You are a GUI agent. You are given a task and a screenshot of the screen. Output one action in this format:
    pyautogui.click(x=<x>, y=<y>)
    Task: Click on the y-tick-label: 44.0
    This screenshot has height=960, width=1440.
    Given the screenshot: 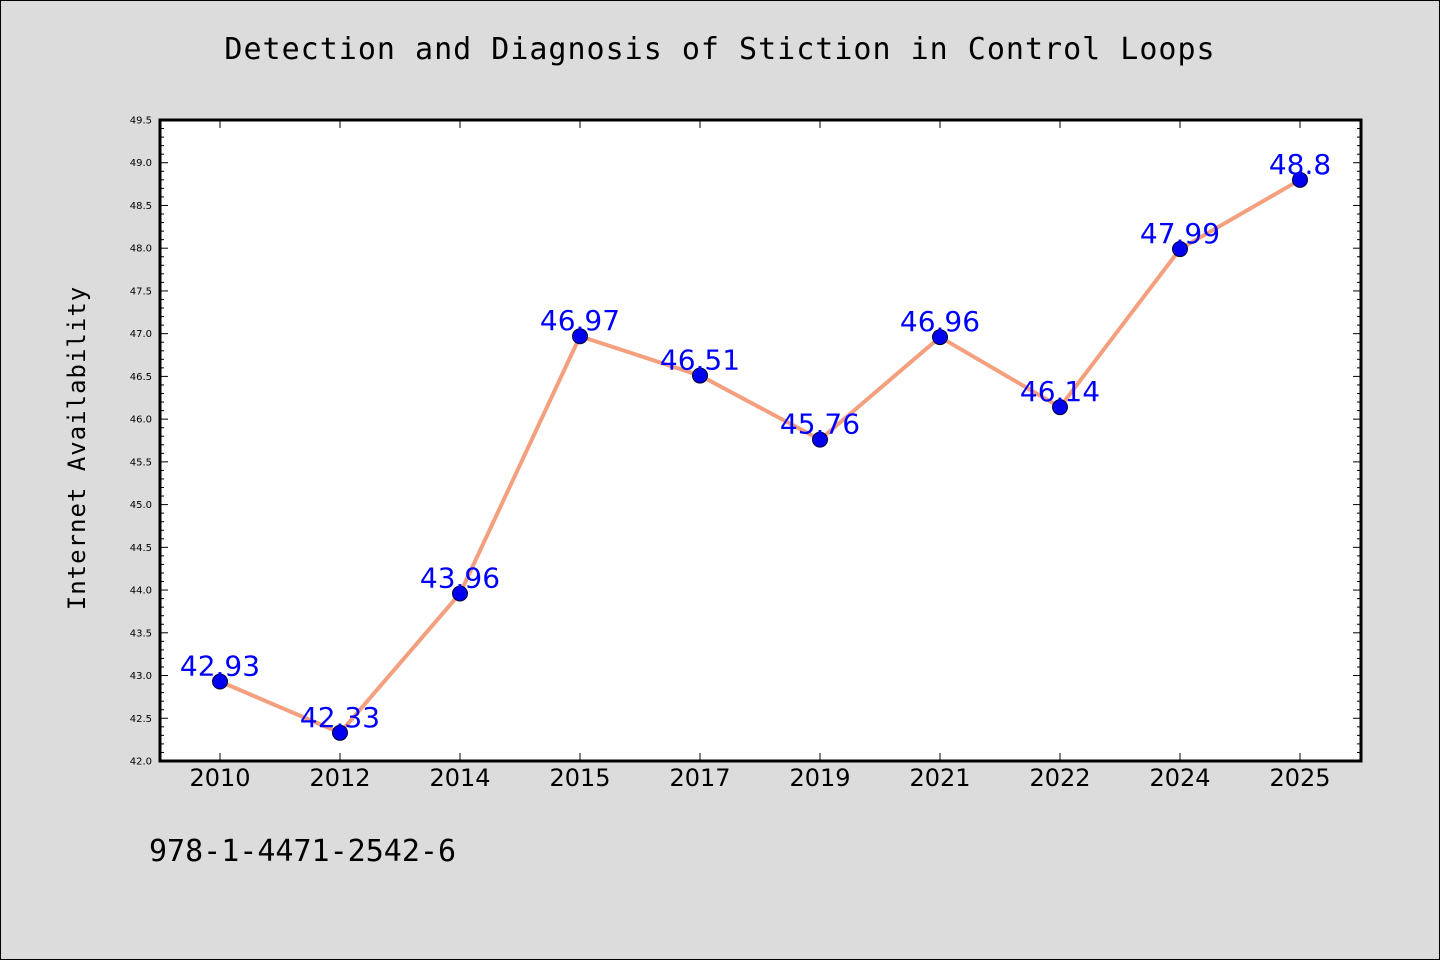 What is the action you would take?
    pyautogui.click(x=141, y=591)
    